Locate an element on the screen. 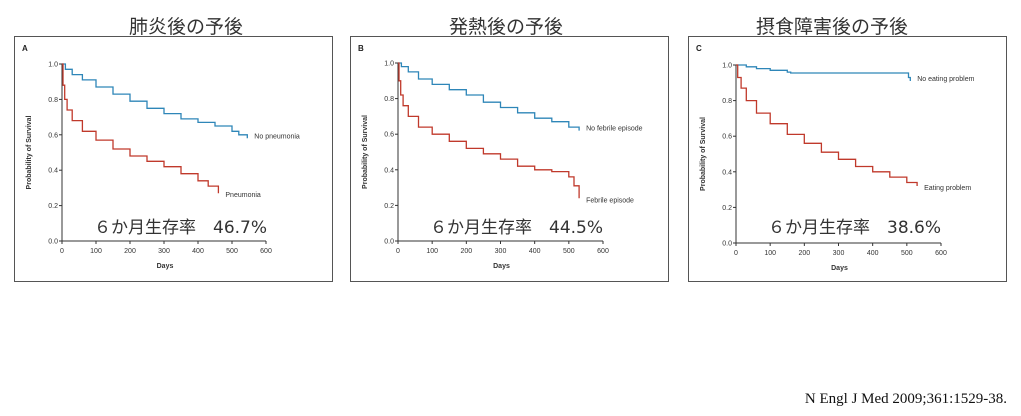 The image size is (1021, 416). panel-a-series-label-no-pneumonia: No pneumonia is located at coordinates (277, 136).